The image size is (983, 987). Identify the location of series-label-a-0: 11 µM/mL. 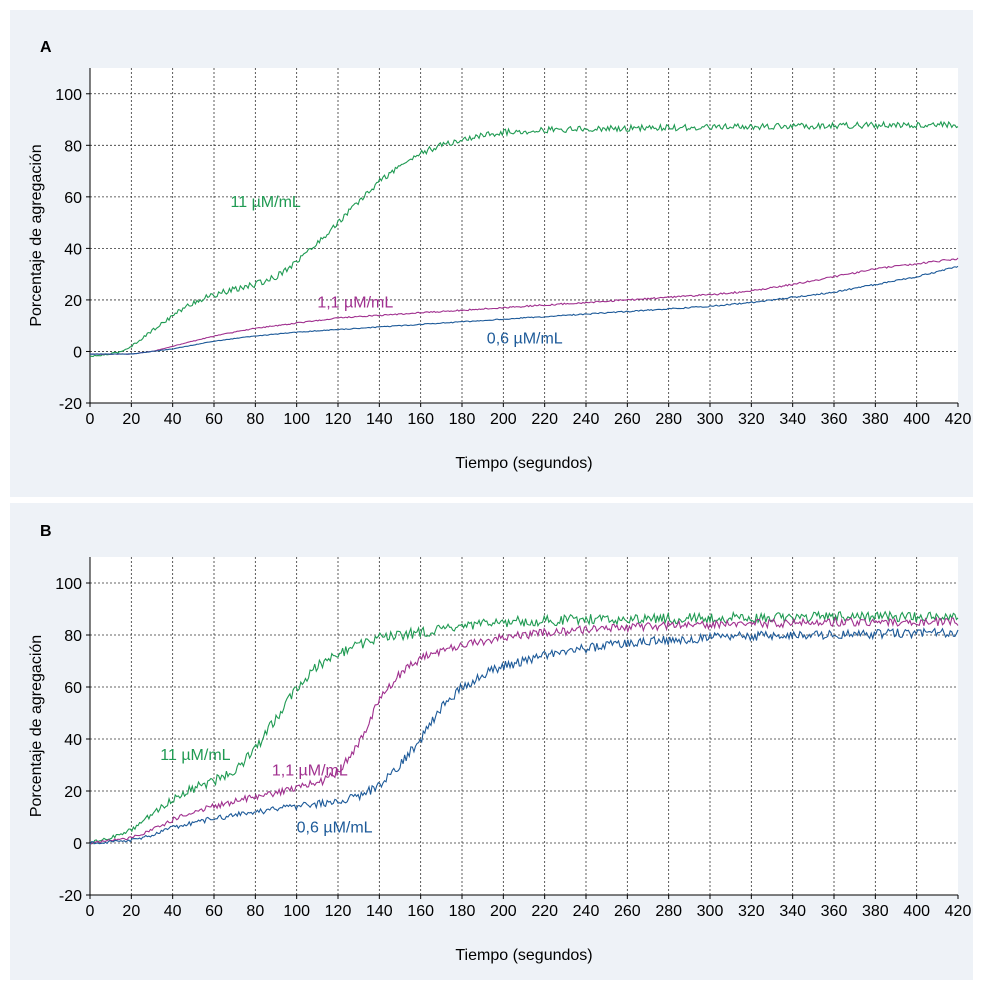
(266, 202).